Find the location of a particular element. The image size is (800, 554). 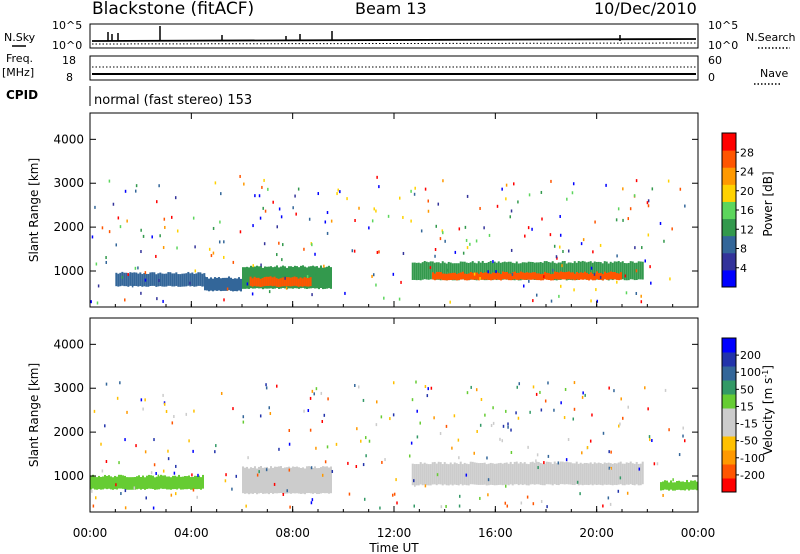

colorbar-frame is located at coordinates (729, 415).